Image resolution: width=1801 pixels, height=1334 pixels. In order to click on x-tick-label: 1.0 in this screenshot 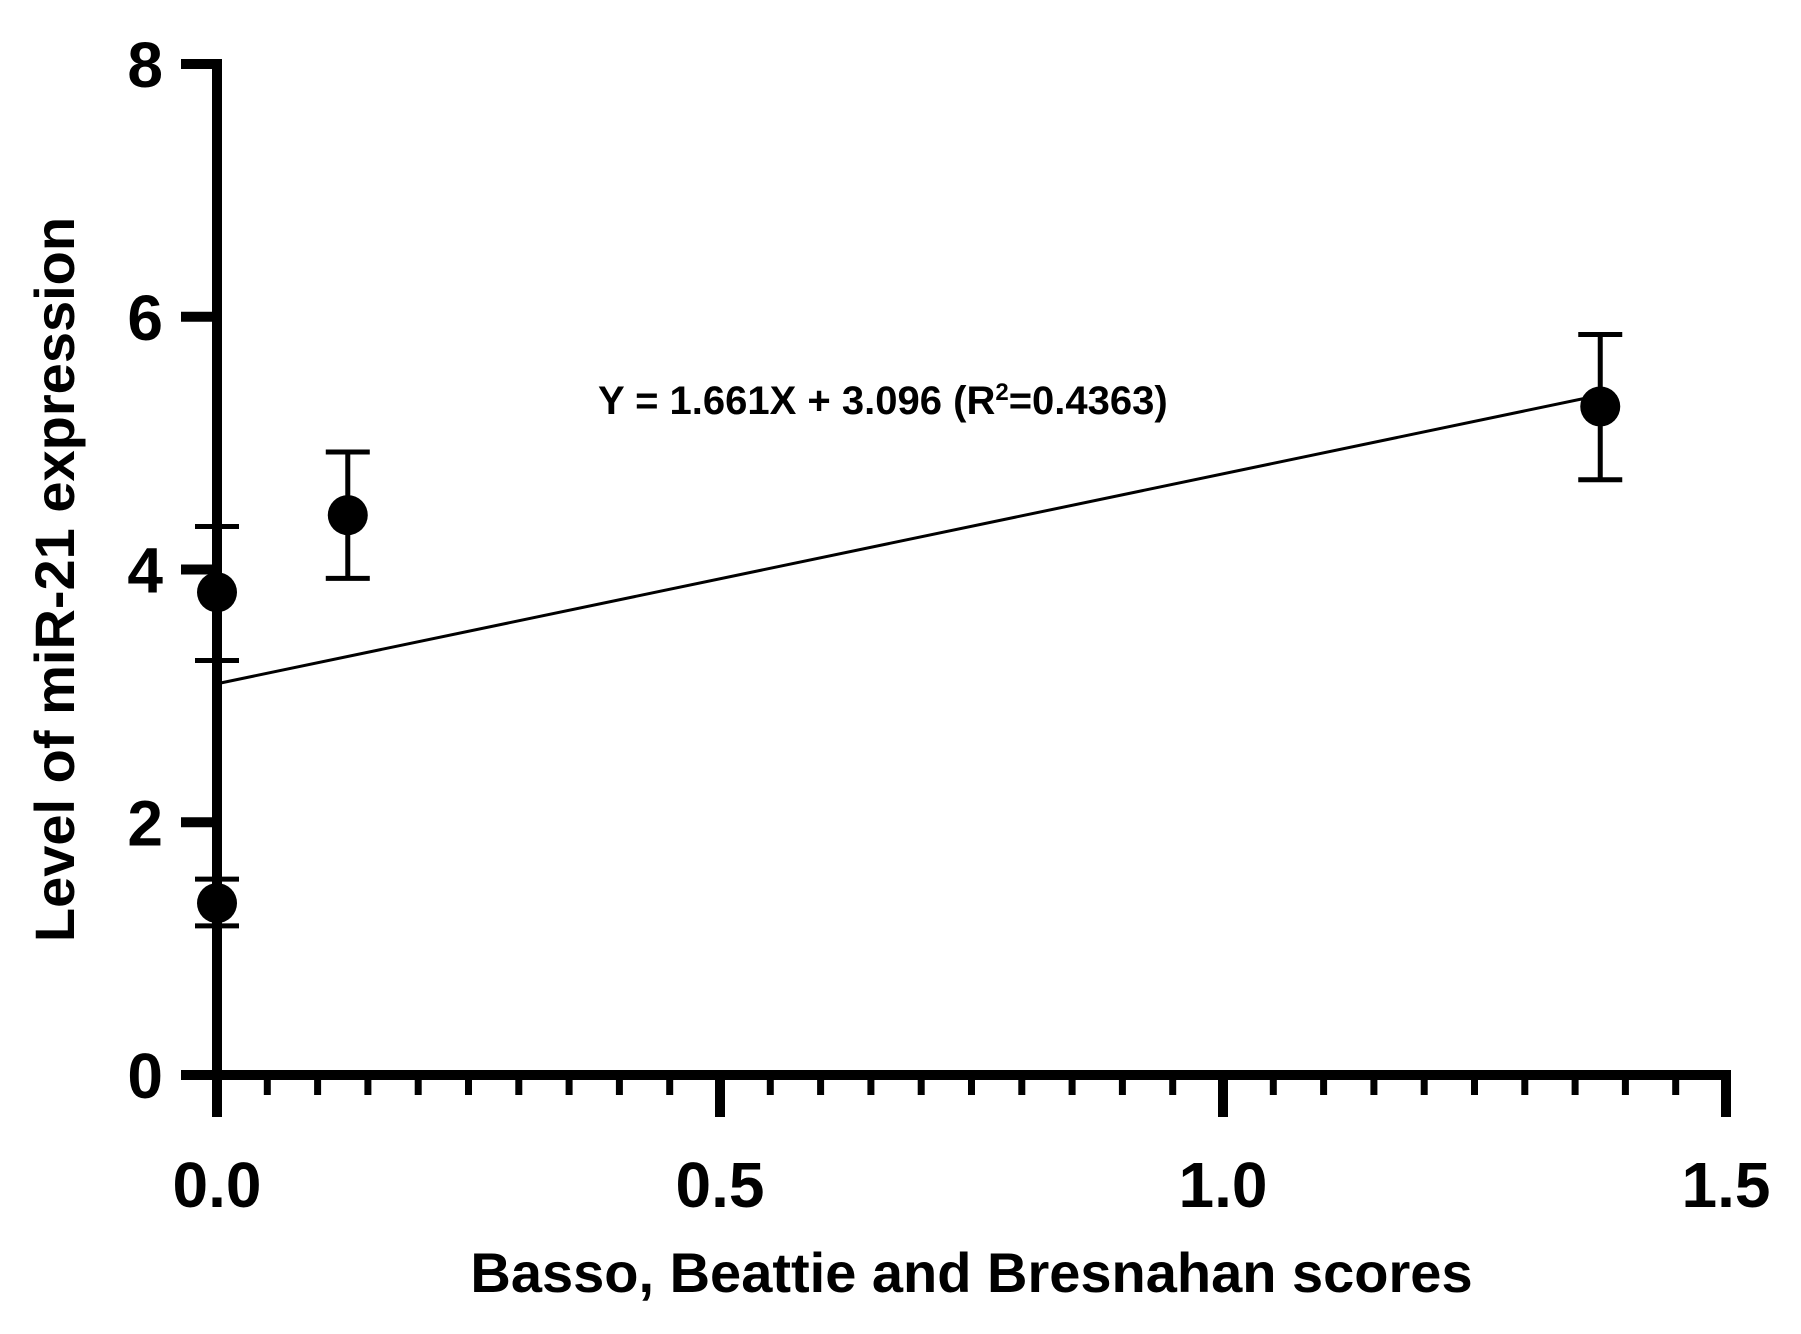, I will do `click(1223, 1185)`.